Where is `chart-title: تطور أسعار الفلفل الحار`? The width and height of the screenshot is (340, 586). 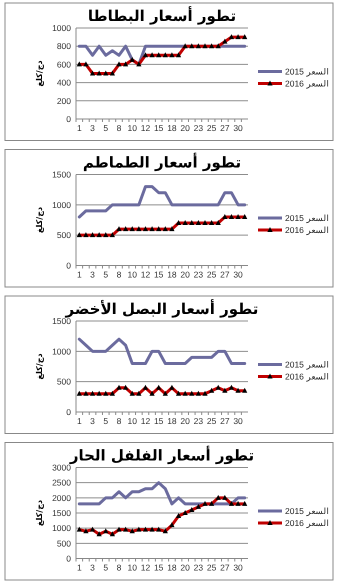 chart-title: تطور أسعار الفلفل الحار is located at coordinates (161, 455).